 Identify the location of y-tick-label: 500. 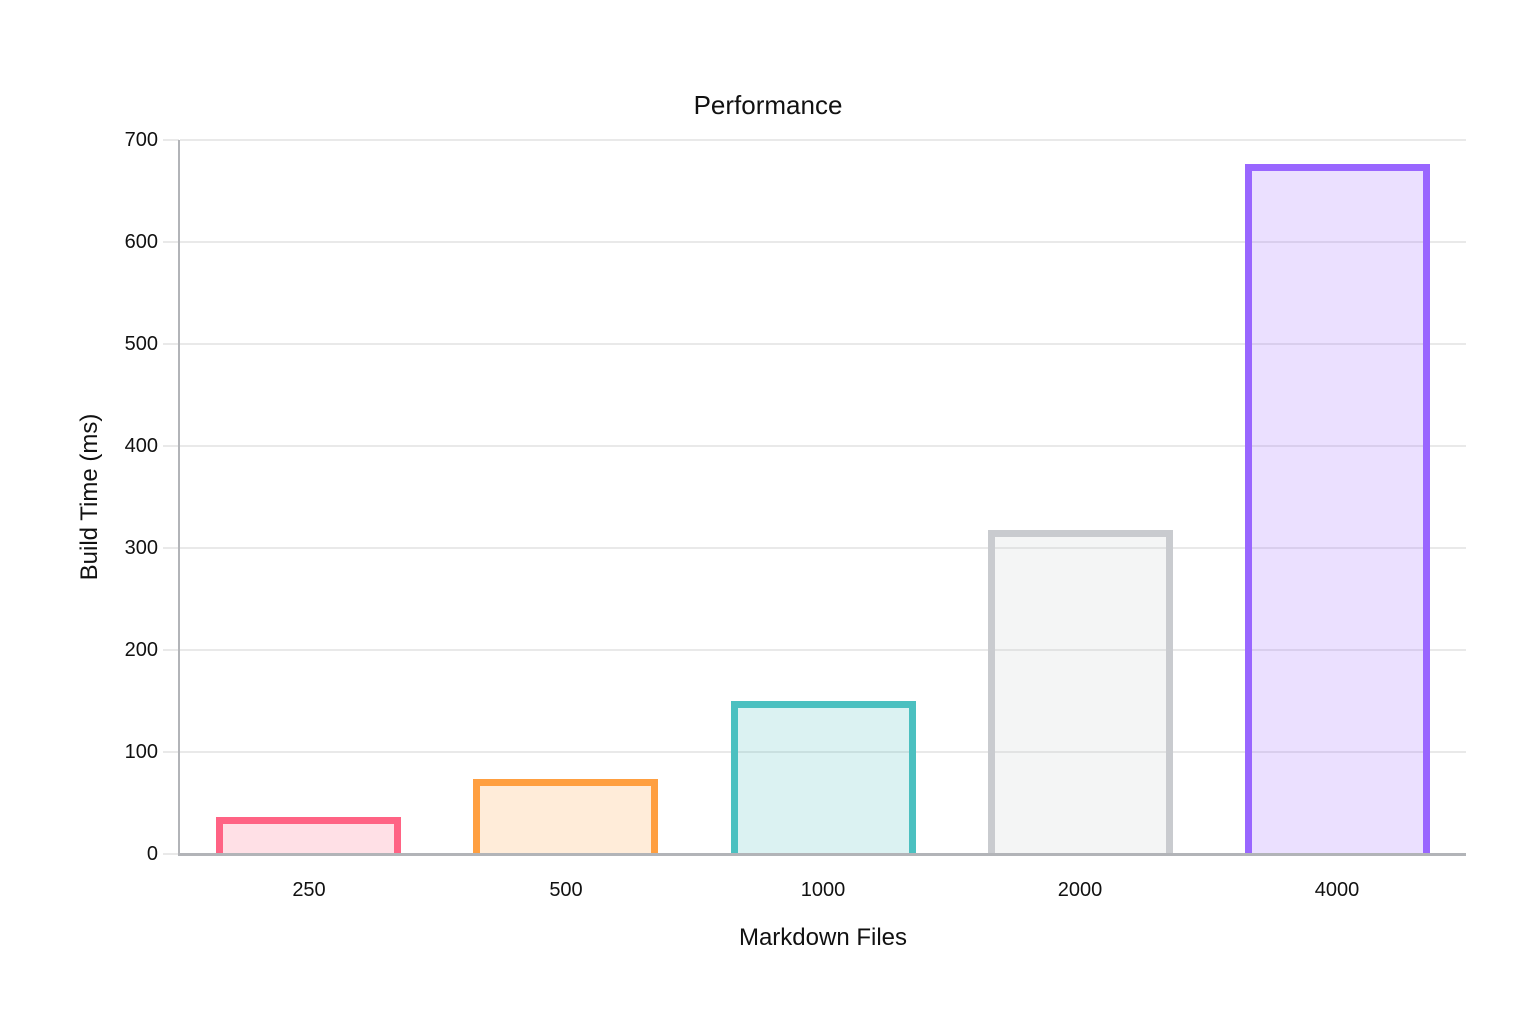
(141, 344).